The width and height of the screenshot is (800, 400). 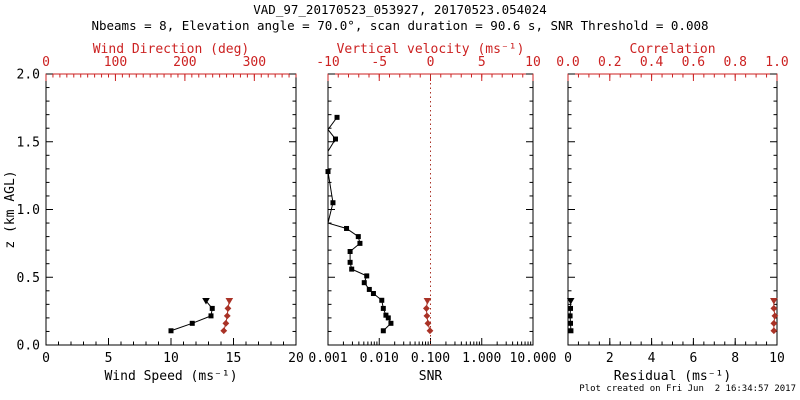 What do you see at coordinates (533, 358) in the screenshot?
I see `tick-label: 10.000` at bounding box center [533, 358].